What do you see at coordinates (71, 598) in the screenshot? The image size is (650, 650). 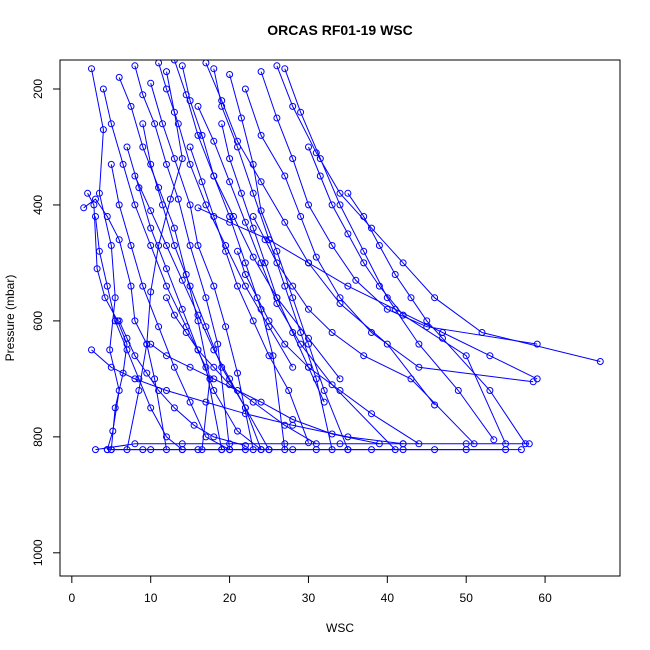 I see `x-tick-label: 0` at bounding box center [71, 598].